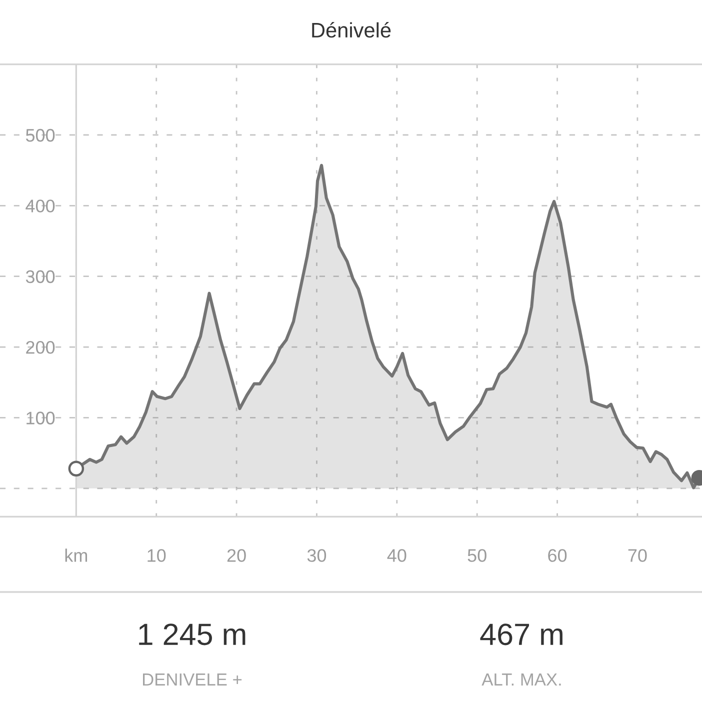 This screenshot has width=702, height=706. What do you see at coordinates (192, 680) in the screenshot?
I see `text: DENIVELE +` at bounding box center [192, 680].